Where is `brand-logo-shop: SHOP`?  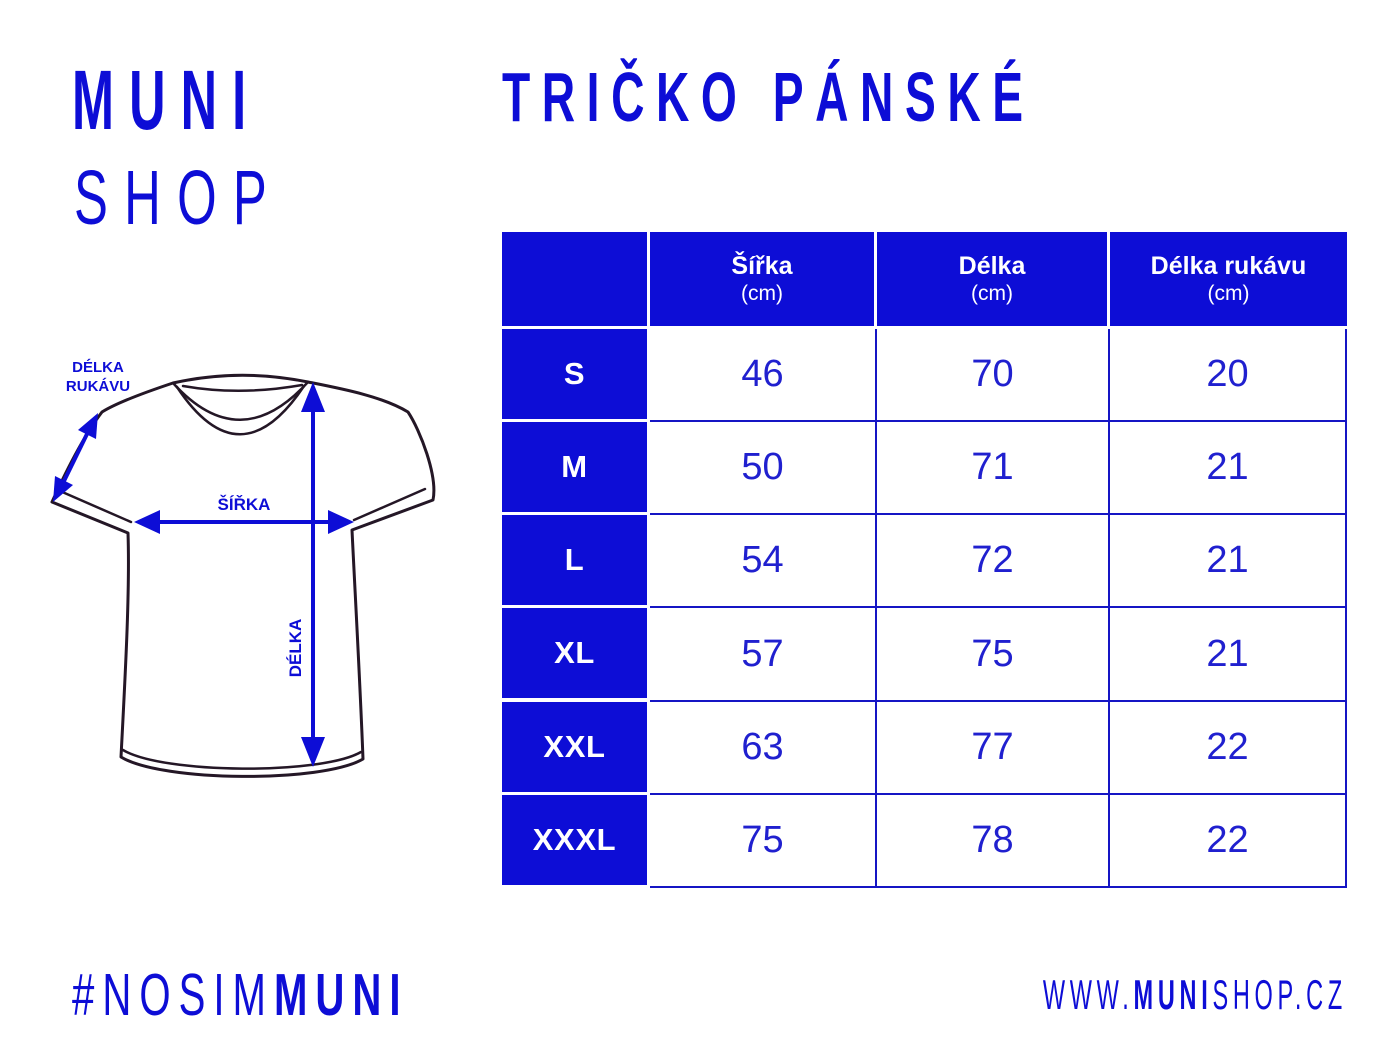
brand-logo-shop: SHOP is located at coordinates (179, 198).